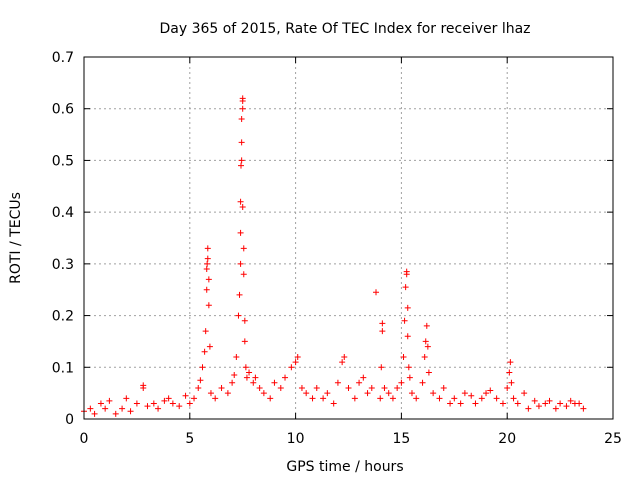 The image size is (640, 480). Describe the element at coordinates (63, 317) in the screenshot. I see `y-tick-label: 0.2` at that location.